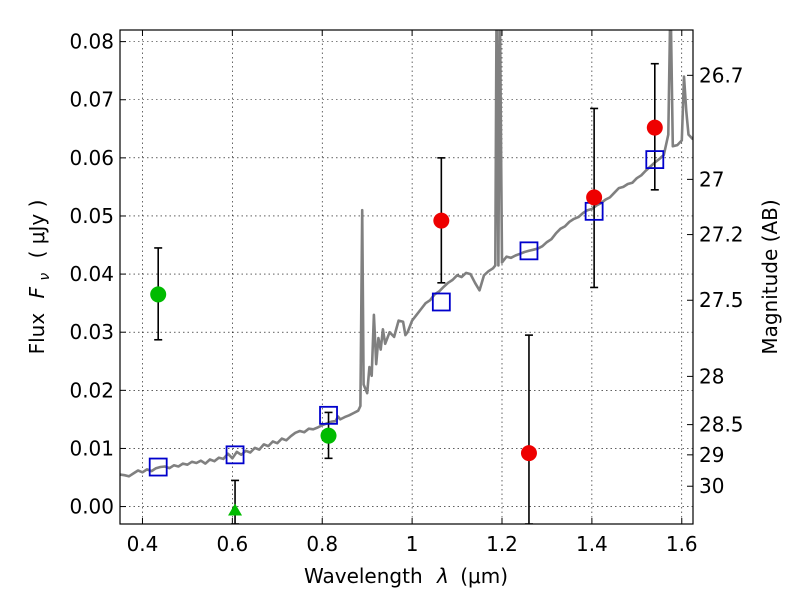 The height and width of the screenshot is (600, 800). I want to click on x-axis-title: Wavelength λ (μm), so click(406, 576).